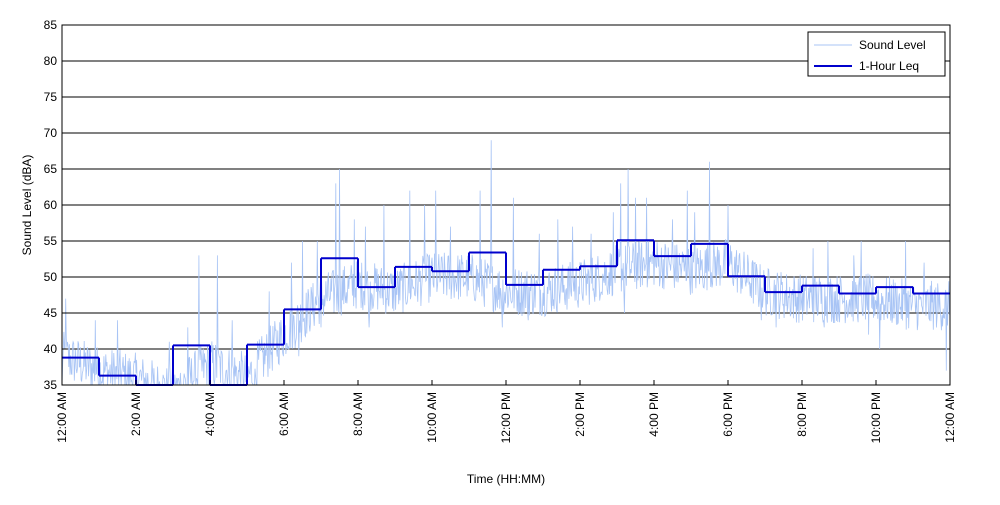  I want to click on legend-label-sound-level: Sound Level, so click(892, 45).